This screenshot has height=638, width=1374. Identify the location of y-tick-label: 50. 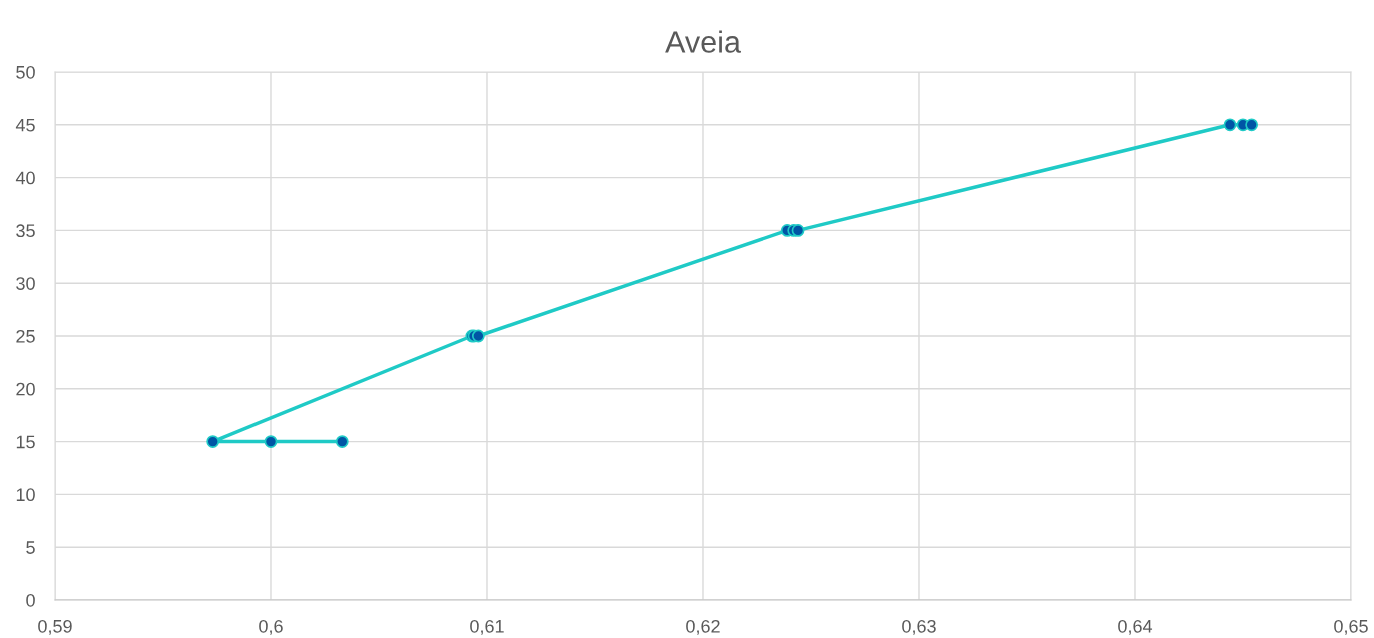
(25, 72).